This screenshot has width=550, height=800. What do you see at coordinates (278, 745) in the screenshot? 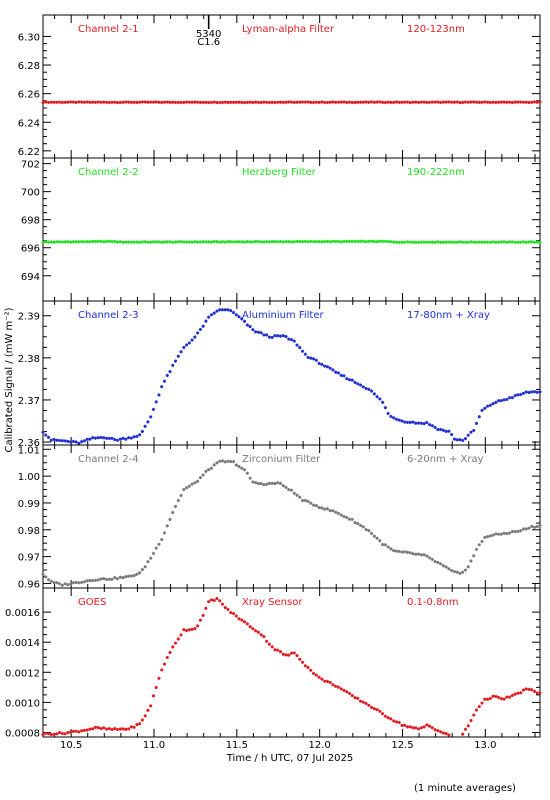
I see `x-axis: 10.5 11.0 11.5 12.0 12.5 13.0` at bounding box center [278, 745].